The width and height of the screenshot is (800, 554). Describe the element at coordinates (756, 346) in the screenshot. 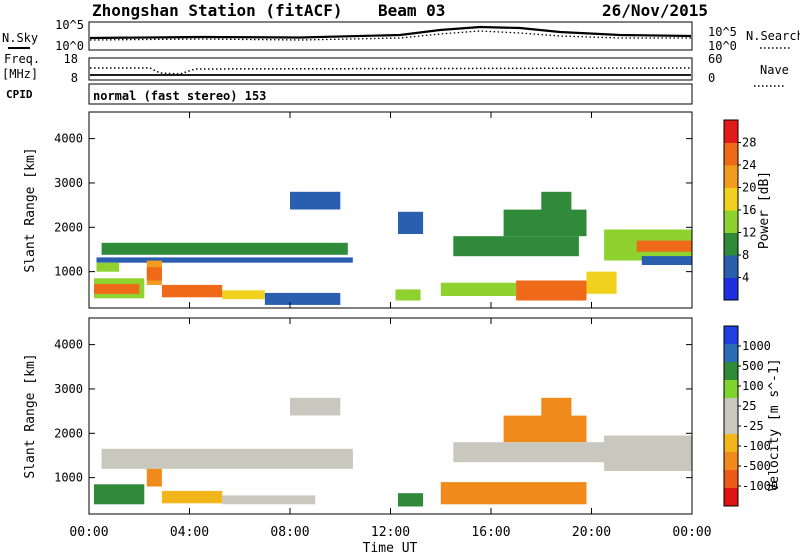

I see `colorbar-tick-label: 1000` at that location.